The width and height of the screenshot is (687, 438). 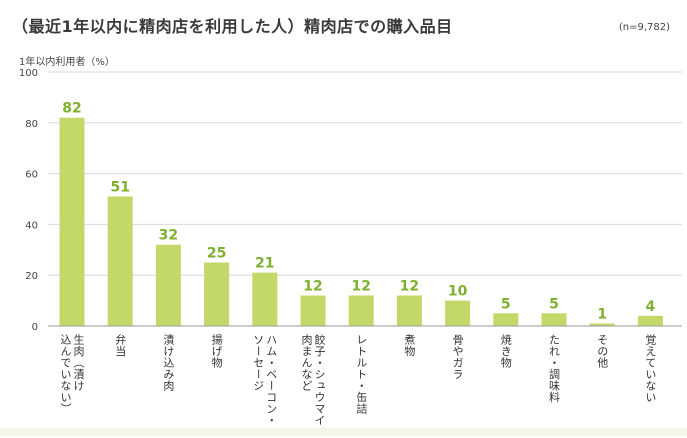 I want to click on y-tick-label: 40, so click(x=31, y=225).